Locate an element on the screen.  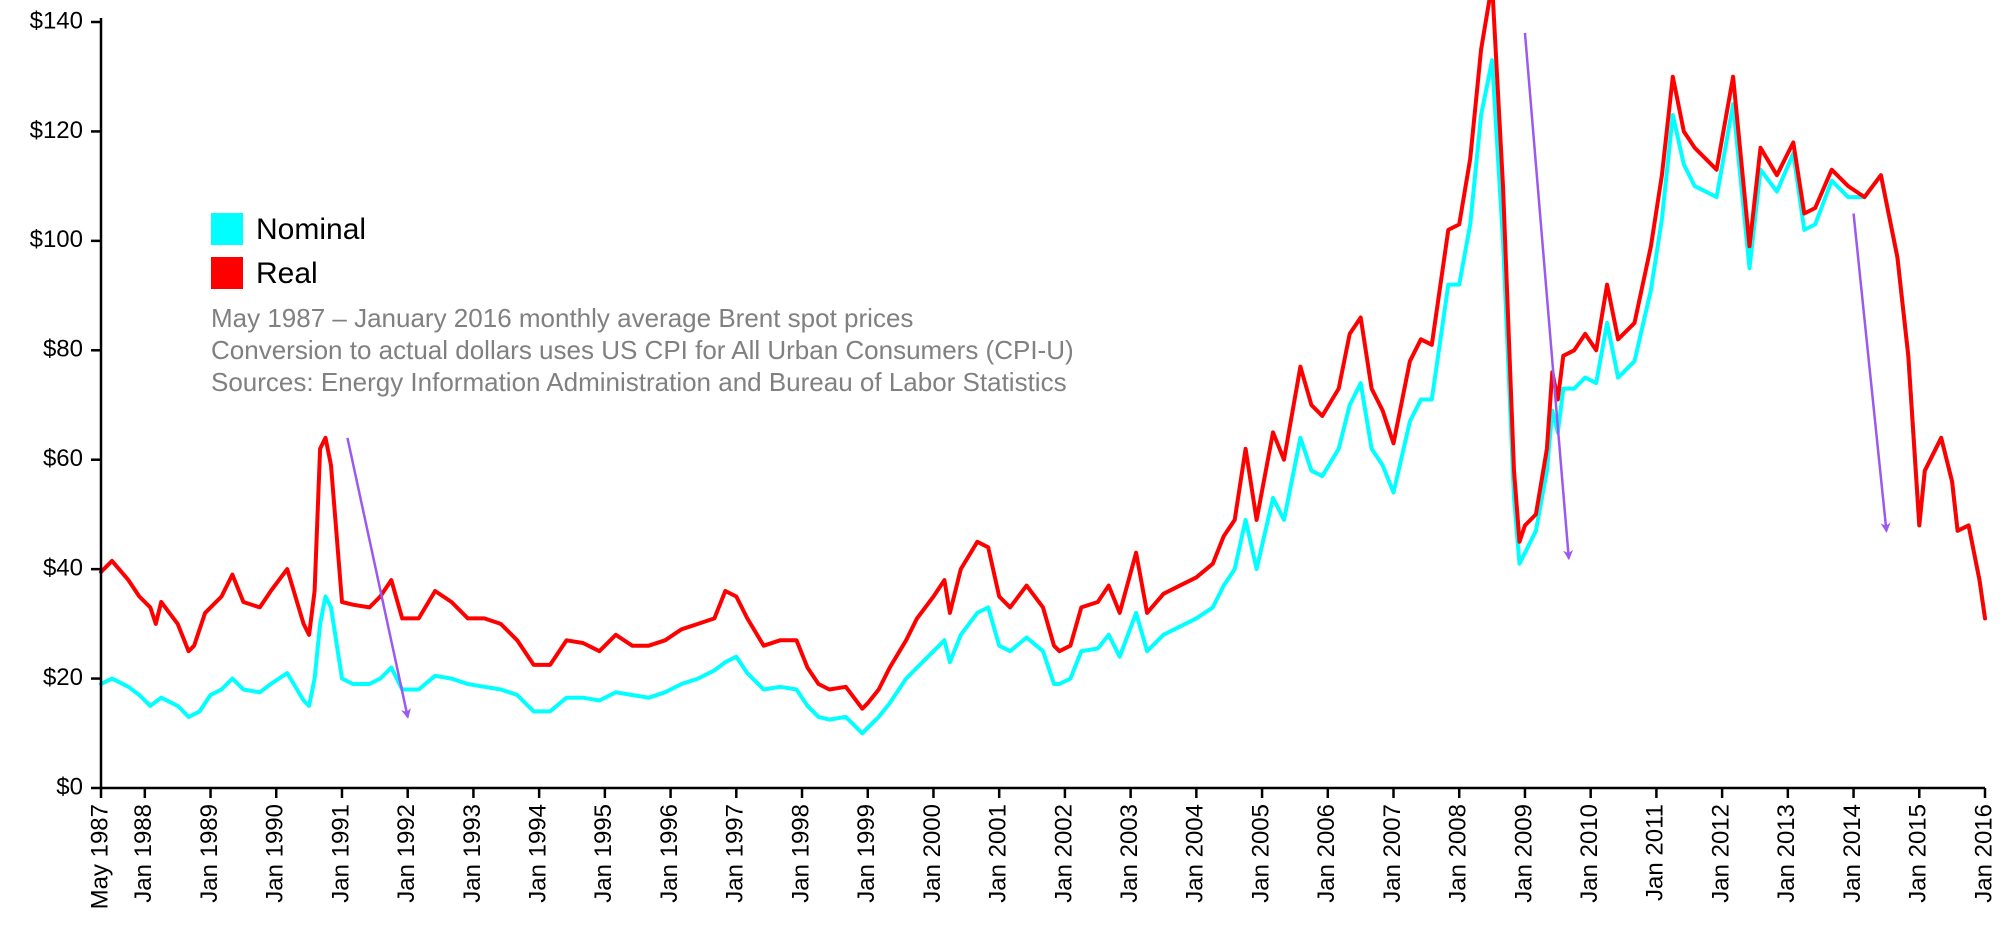
x-tick-label: Jan 2003 is located at coordinates (1129, 853).